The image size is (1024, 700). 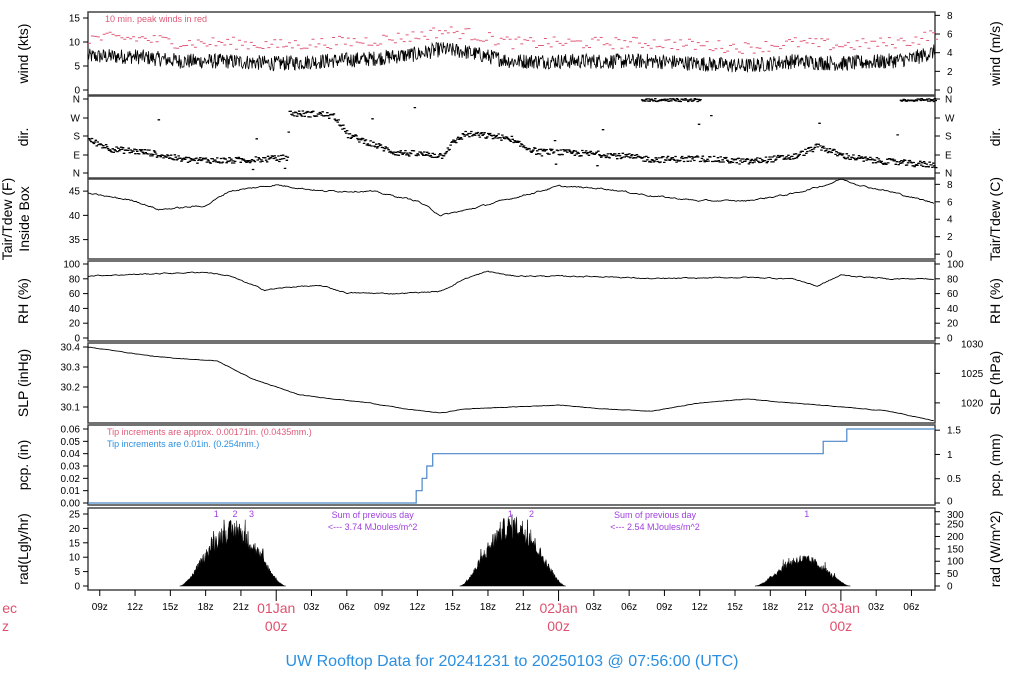 What do you see at coordinates (950, 255) in the screenshot?
I see `temp-tick-label-right: 0` at bounding box center [950, 255].